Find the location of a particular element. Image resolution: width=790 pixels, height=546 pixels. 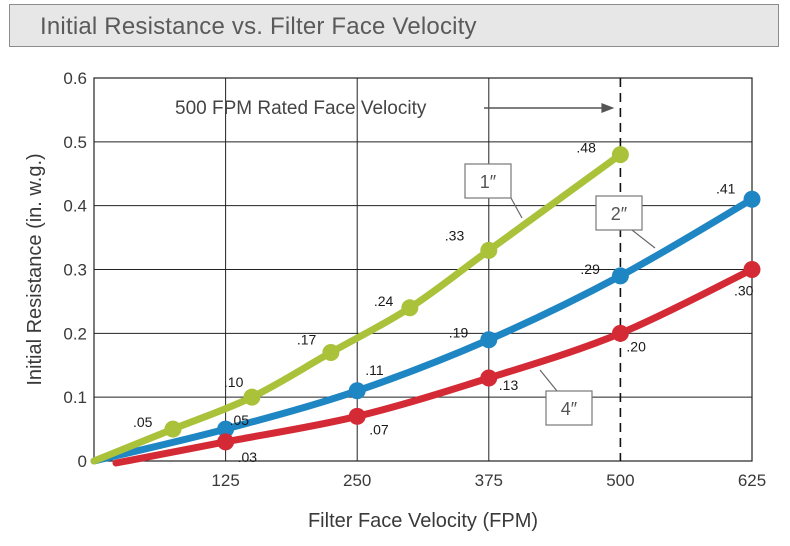

series-2-inch-legend-label: 2″ is located at coordinates (619, 214).